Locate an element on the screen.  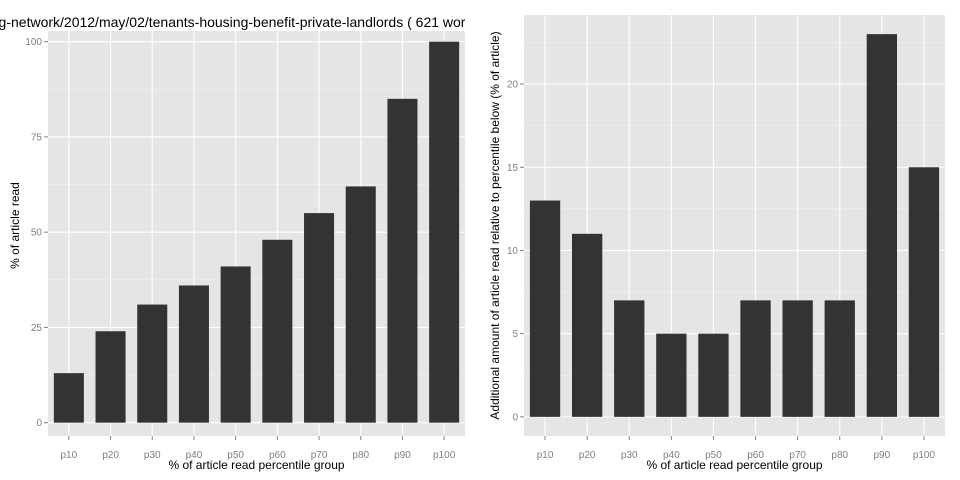
y-tick-label: 75 is located at coordinates (37, 137).